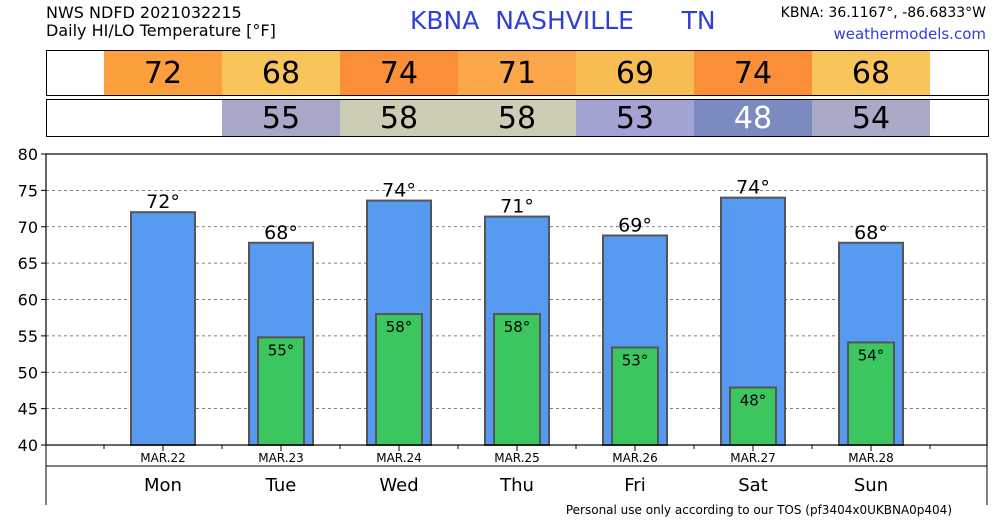 The width and height of the screenshot is (1000, 520). What do you see at coordinates (635, 225) in the screenshot?
I see `high-temp-label: 69°` at bounding box center [635, 225].